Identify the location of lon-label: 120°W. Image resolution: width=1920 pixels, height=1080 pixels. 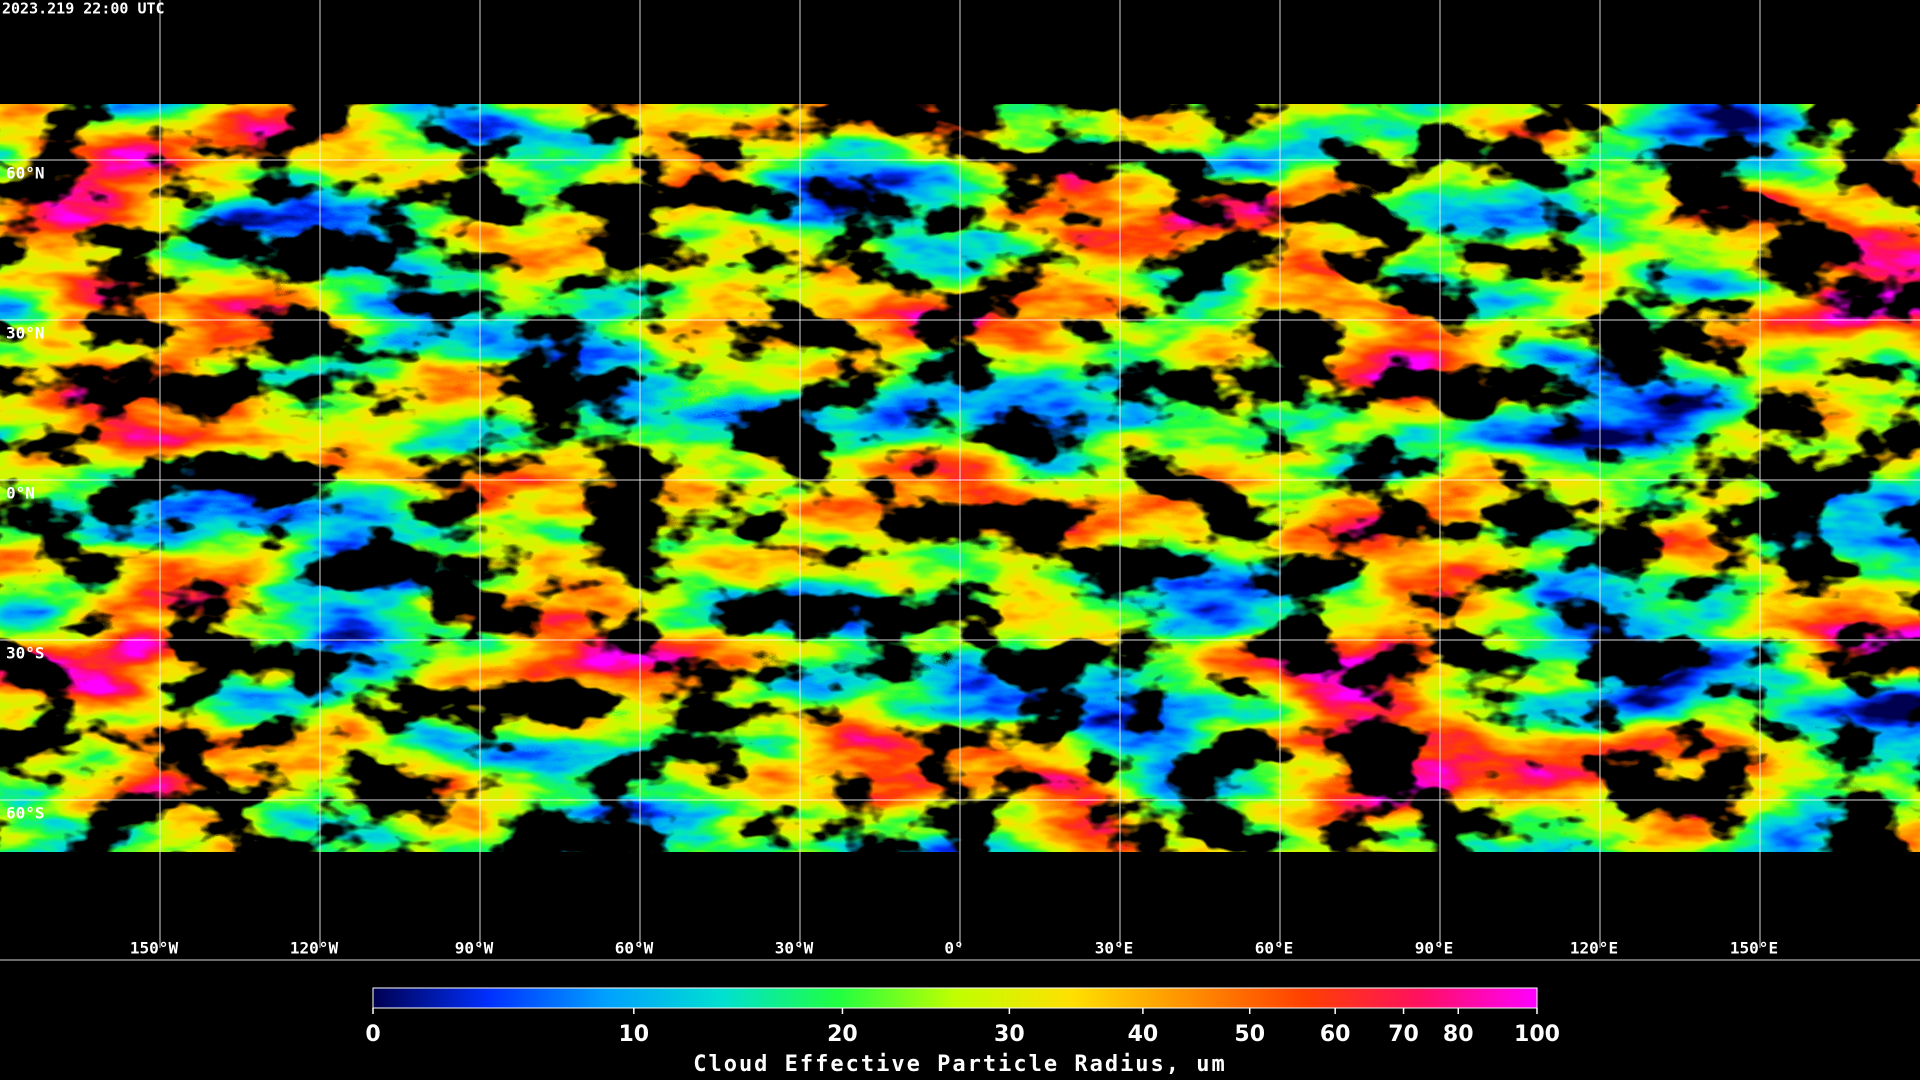
(314, 948).